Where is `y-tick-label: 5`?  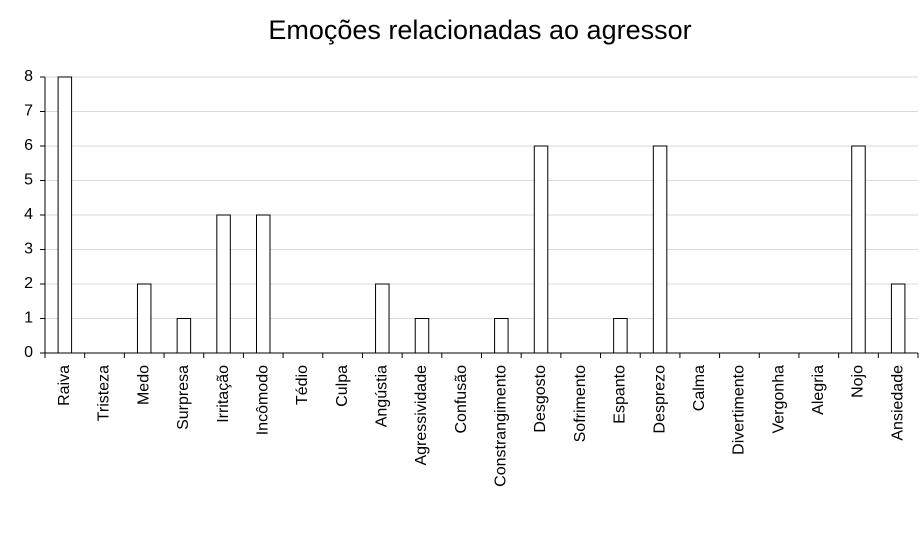 y-tick-label: 5 is located at coordinates (28, 180).